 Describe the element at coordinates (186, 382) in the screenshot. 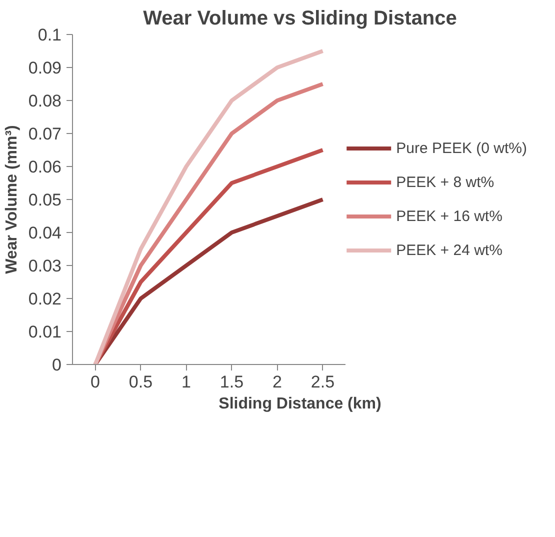

I see `x-tick-label: 1` at that location.